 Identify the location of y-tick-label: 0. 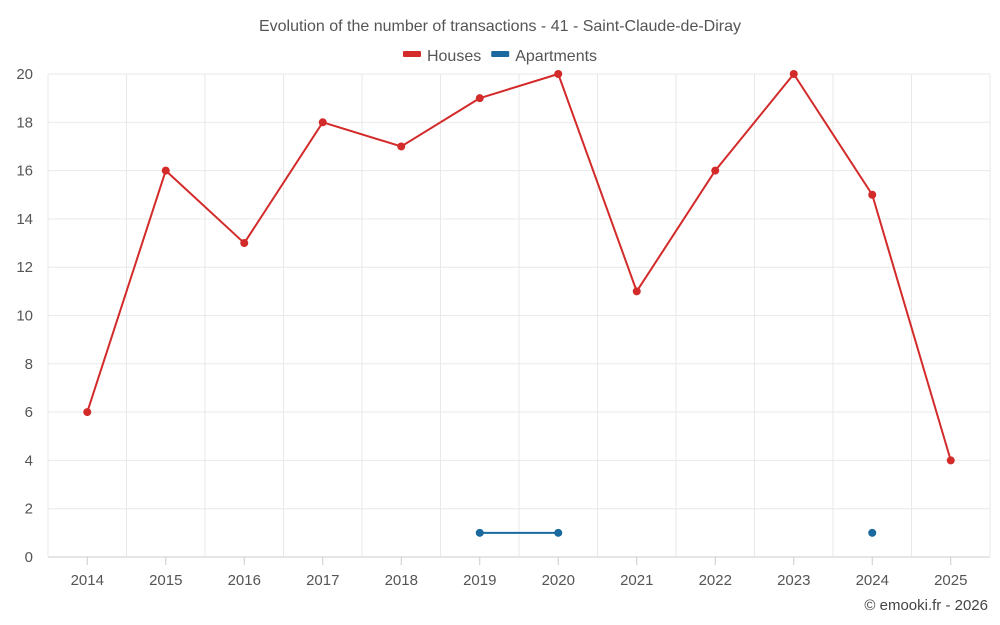
(29, 557).